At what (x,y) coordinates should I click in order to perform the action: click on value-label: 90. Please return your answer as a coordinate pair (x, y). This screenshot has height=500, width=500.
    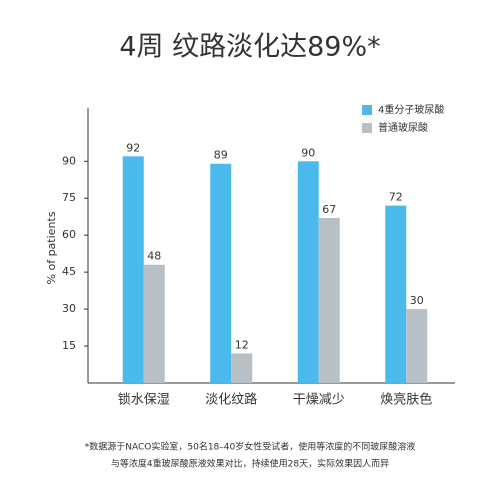
    Looking at the image, I should click on (308, 152).